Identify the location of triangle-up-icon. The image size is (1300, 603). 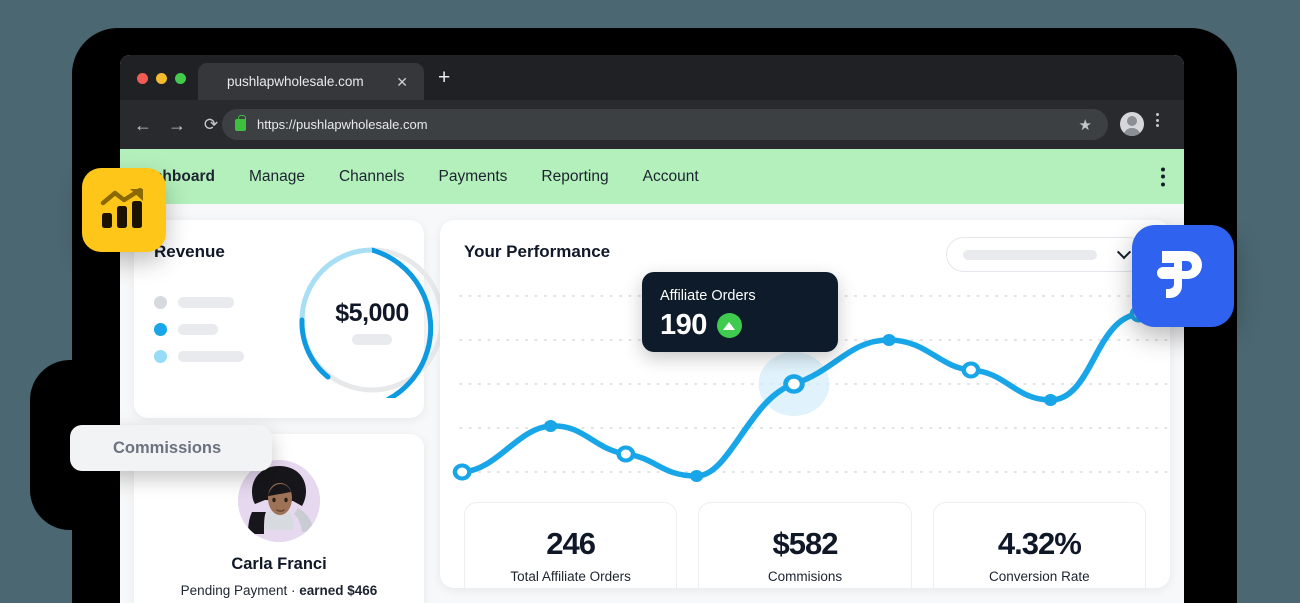
(729, 325).